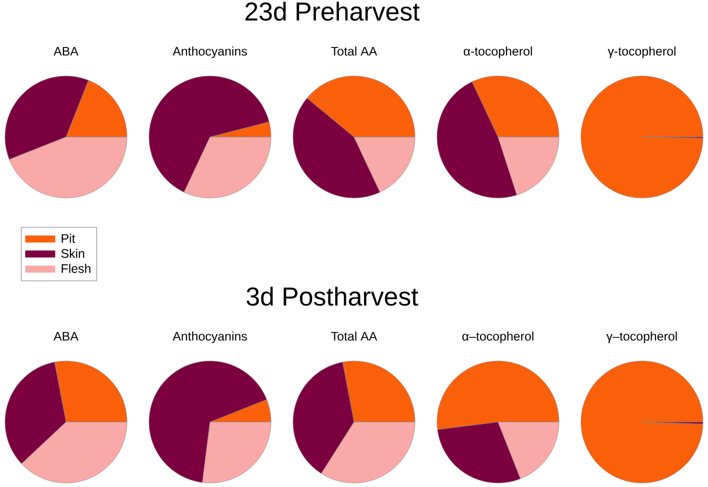  Describe the element at coordinates (642, 52) in the screenshot. I see `chart-title: γ-tocopherol` at that location.